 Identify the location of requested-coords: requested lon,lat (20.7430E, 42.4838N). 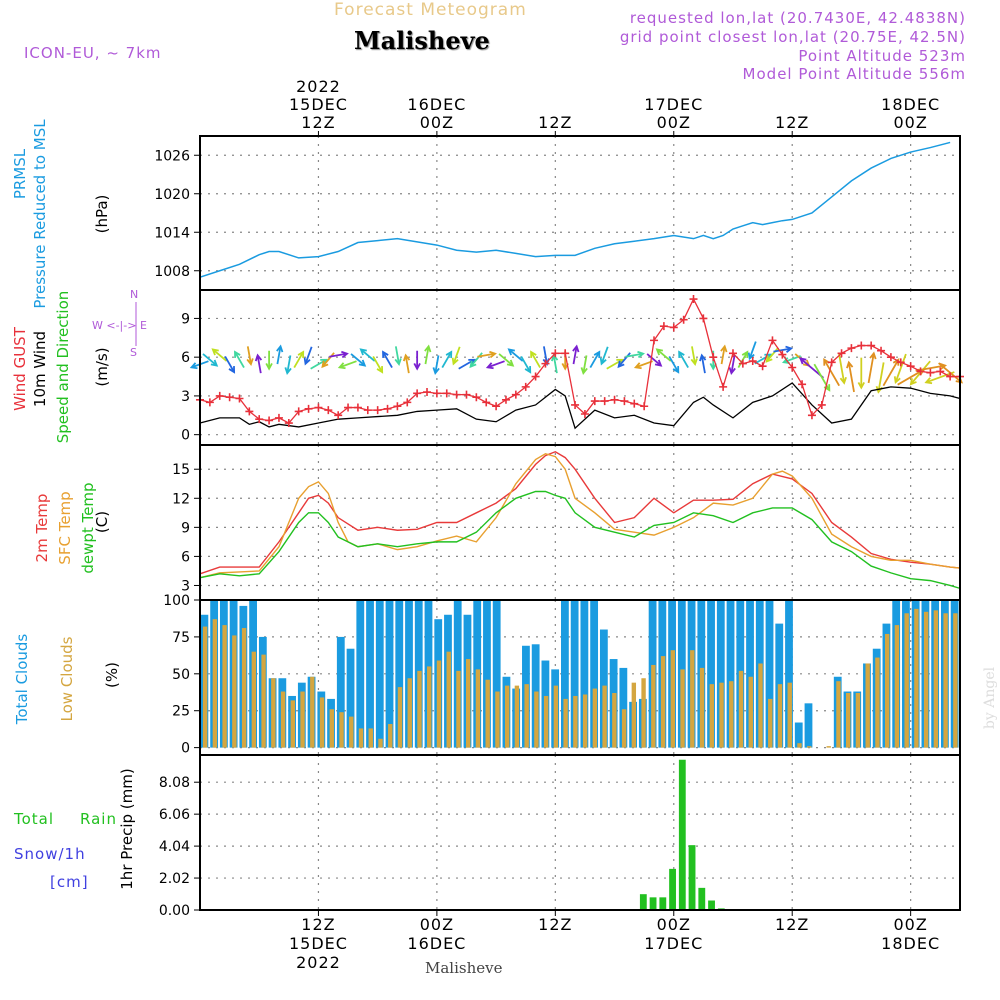
(797, 18).